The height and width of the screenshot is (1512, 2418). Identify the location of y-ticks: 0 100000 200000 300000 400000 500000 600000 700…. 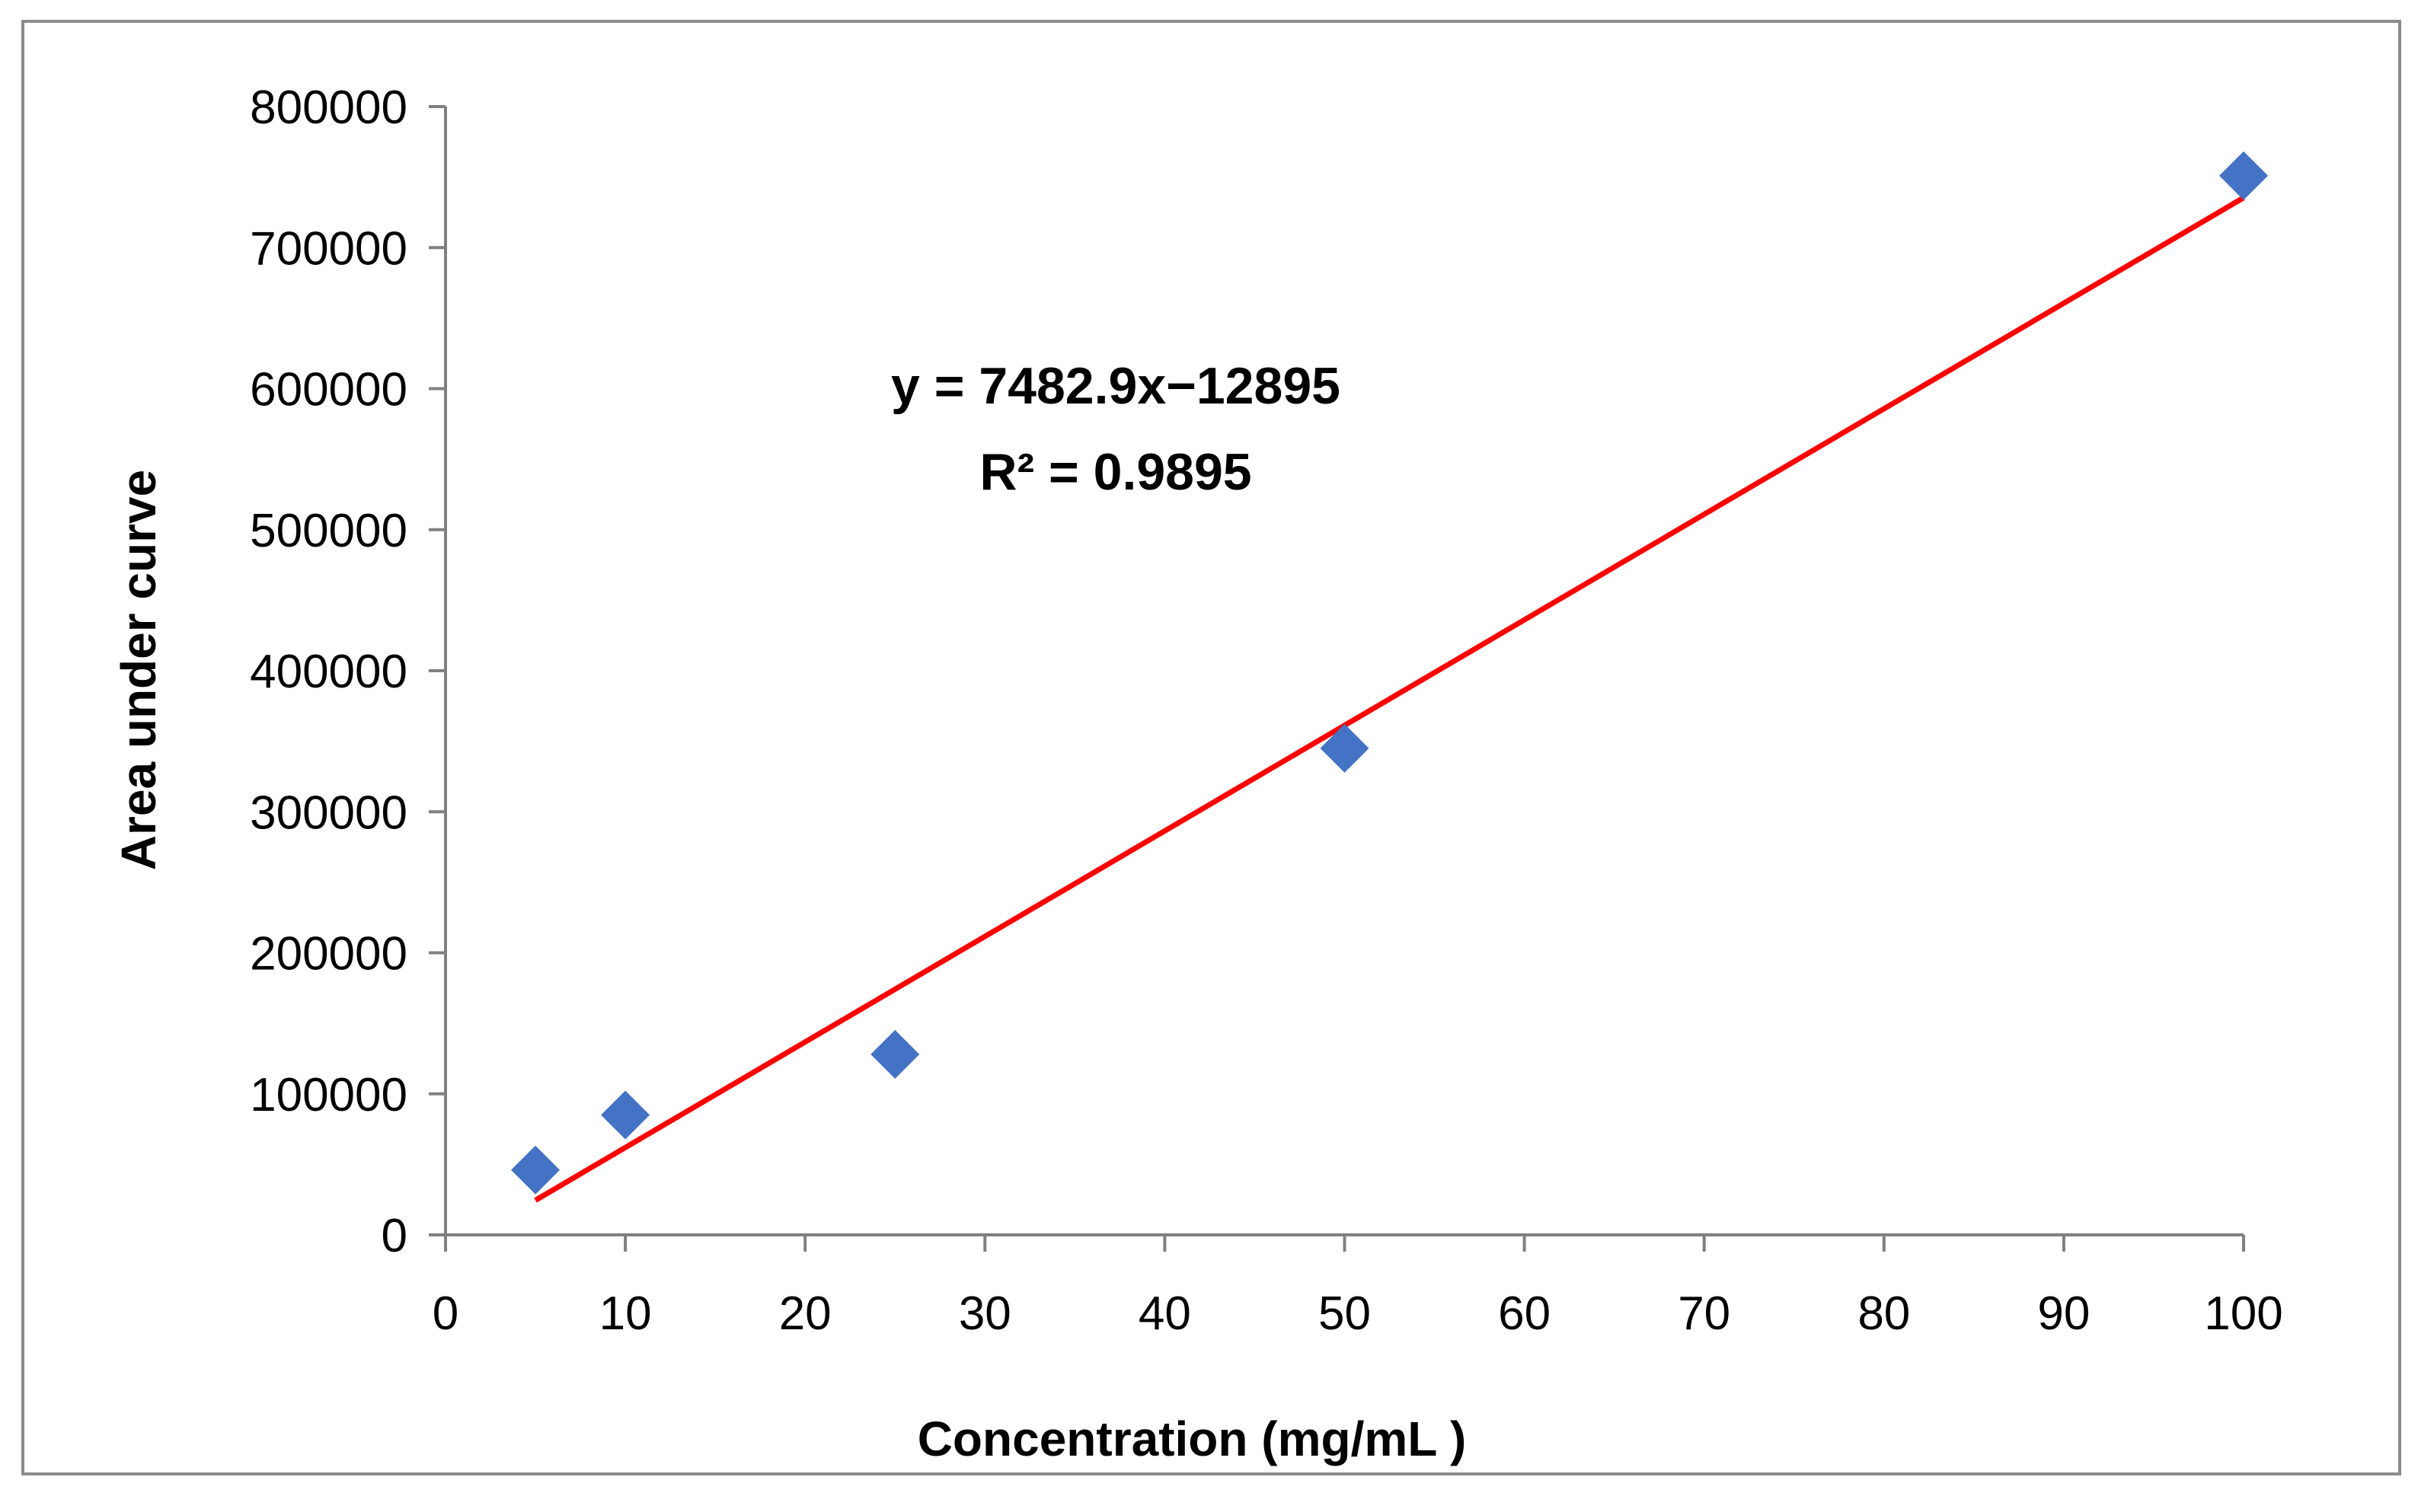
(348, 671).